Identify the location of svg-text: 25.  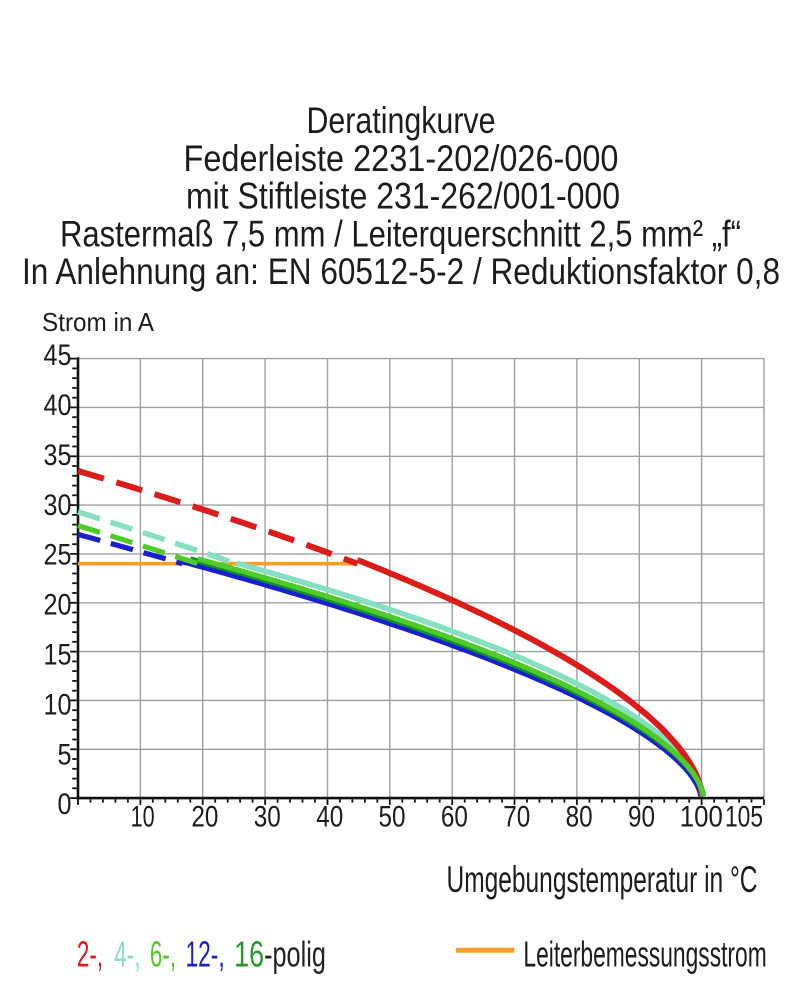
(58, 555).